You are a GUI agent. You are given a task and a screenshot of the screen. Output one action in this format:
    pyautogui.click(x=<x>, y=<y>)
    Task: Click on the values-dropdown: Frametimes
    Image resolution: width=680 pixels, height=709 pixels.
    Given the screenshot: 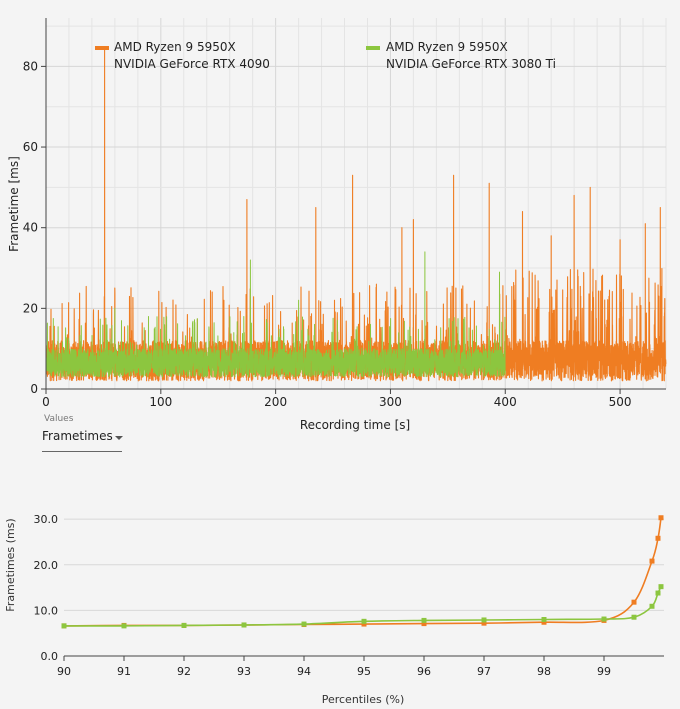 What is the action you would take?
    pyautogui.click(x=82, y=439)
    